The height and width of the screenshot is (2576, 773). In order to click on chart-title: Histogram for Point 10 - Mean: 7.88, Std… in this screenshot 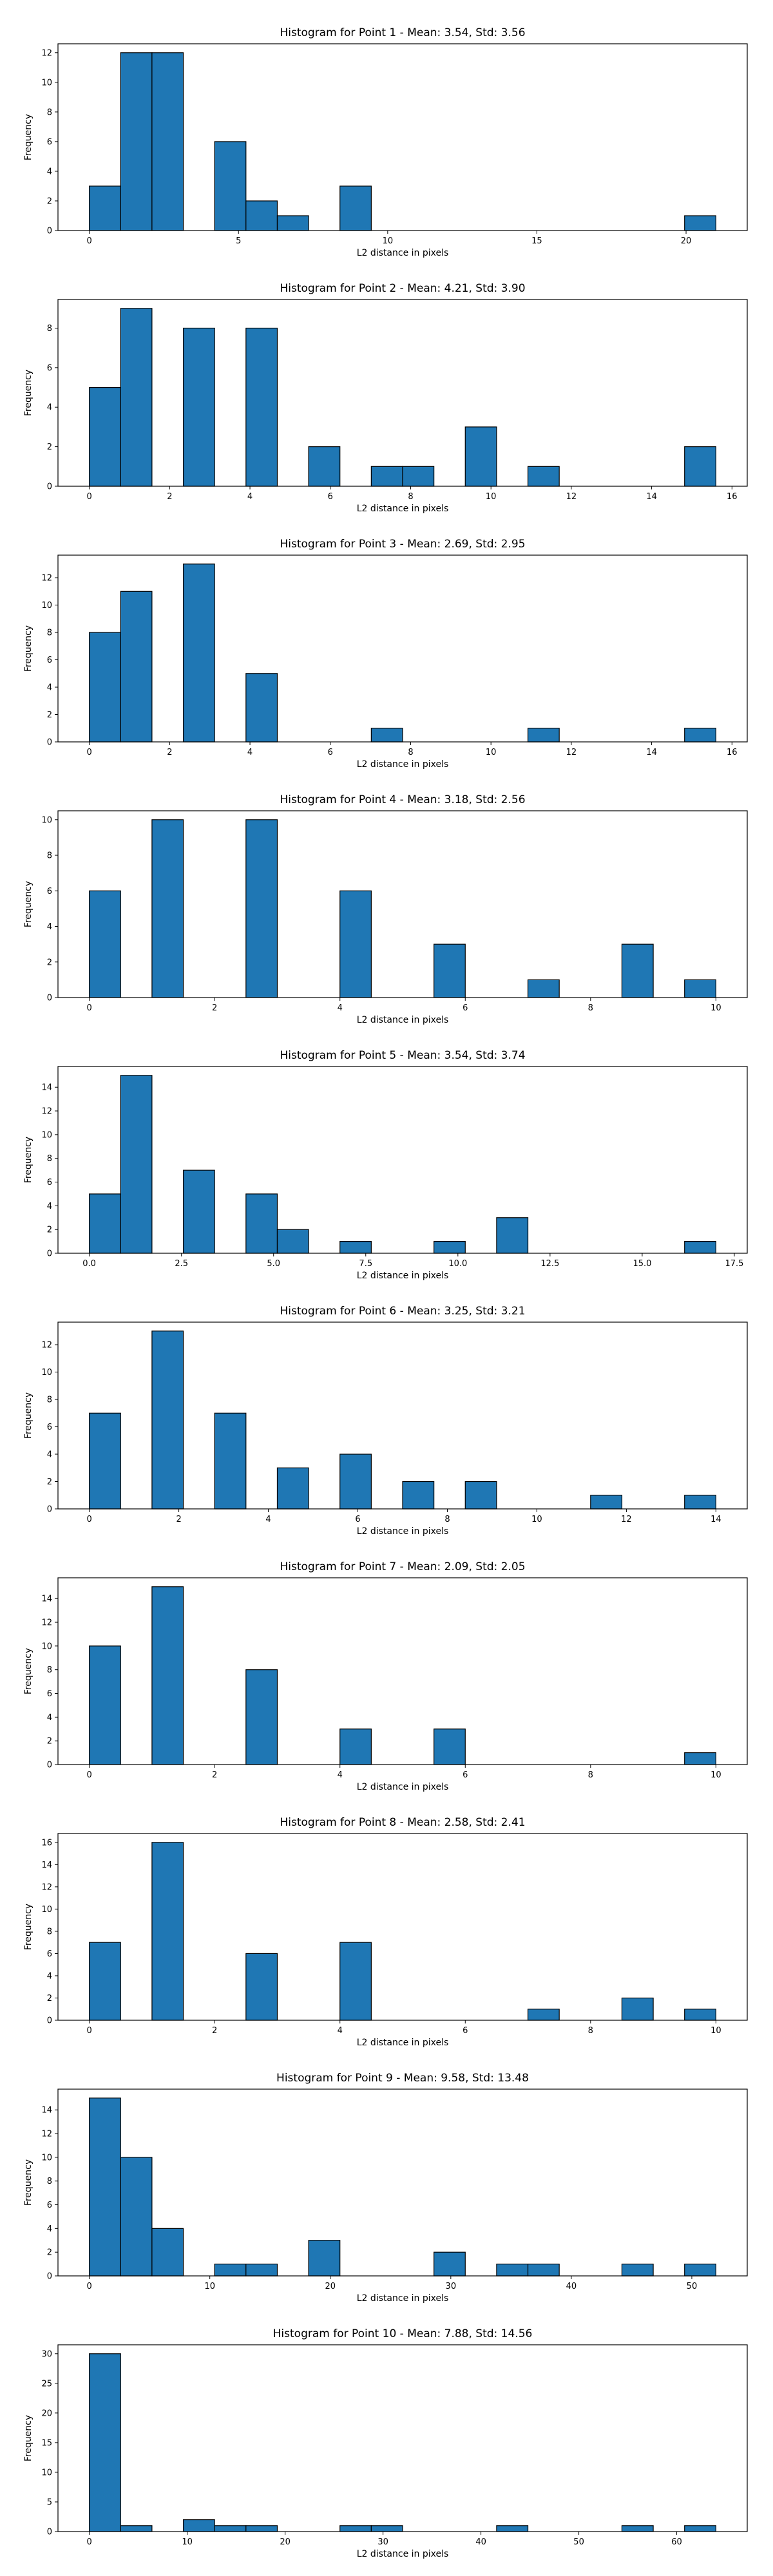, I will do `click(403, 2333)`.